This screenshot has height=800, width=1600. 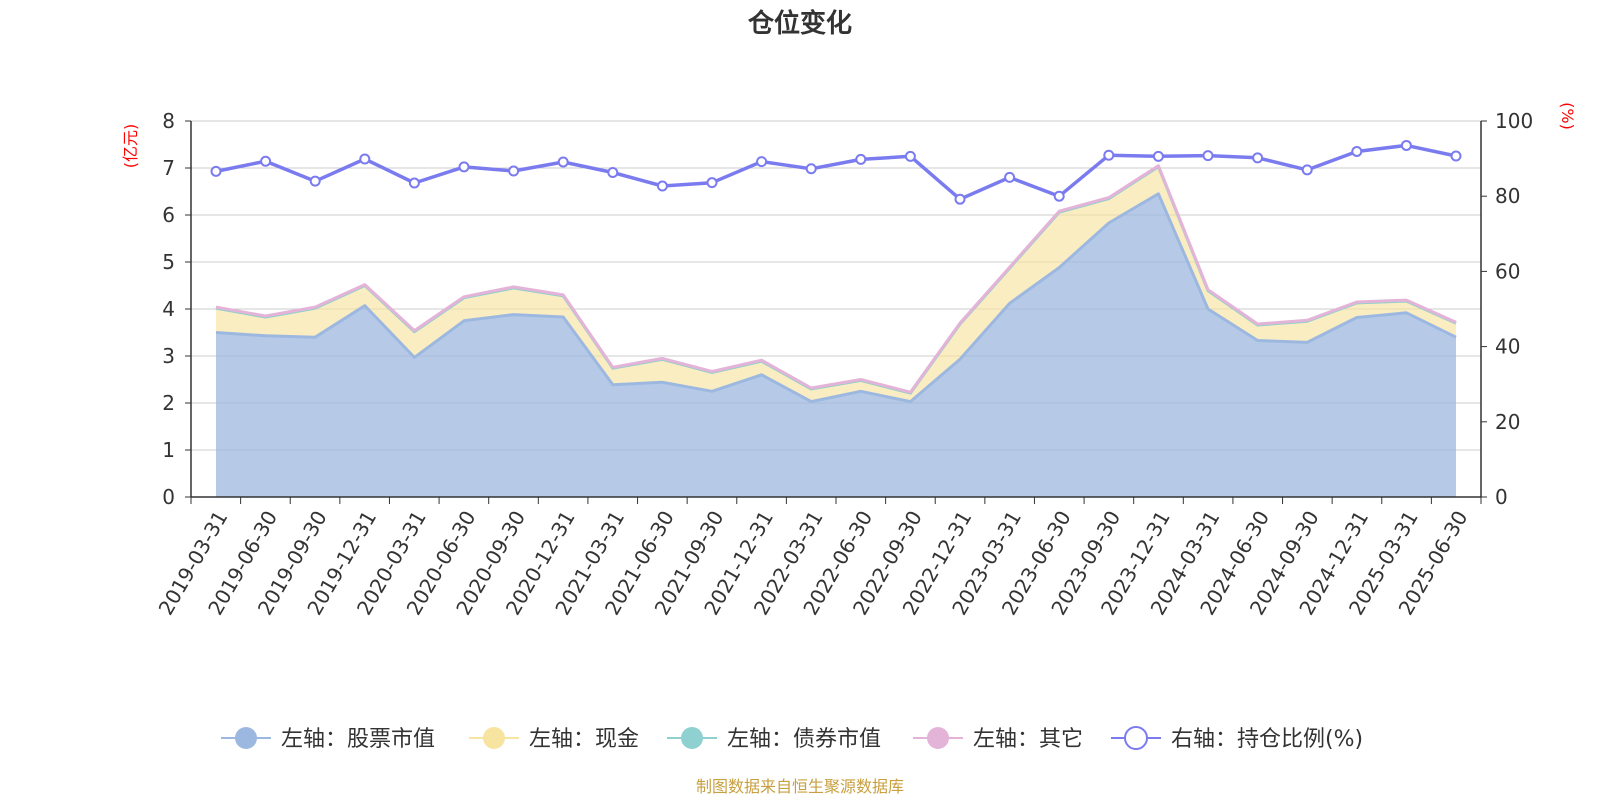 I want to click on right-axis-tick-label: 100, so click(x=1514, y=121).